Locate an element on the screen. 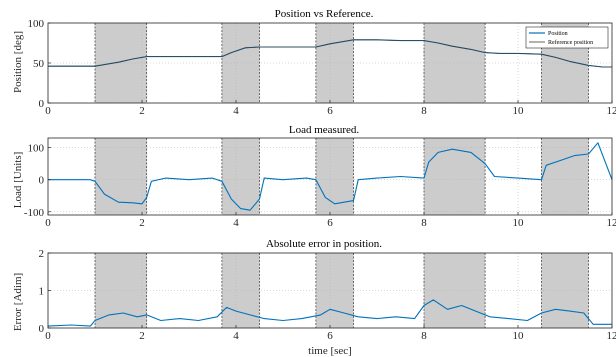 The width and height of the screenshot is (616, 357). error-ytick-label: 2 is located at coordinates (42, 254).